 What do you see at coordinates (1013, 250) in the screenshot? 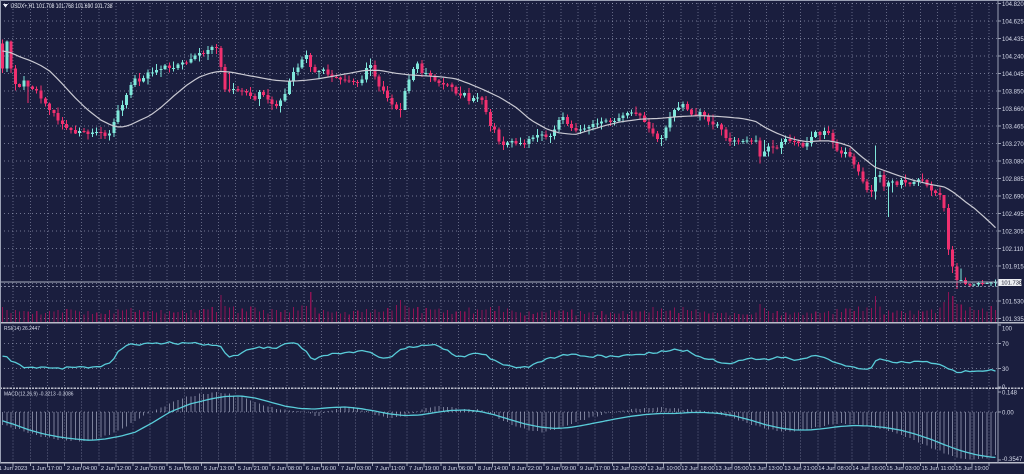
I see `svg-text: 102.110` at bounding box center [1013, 250].